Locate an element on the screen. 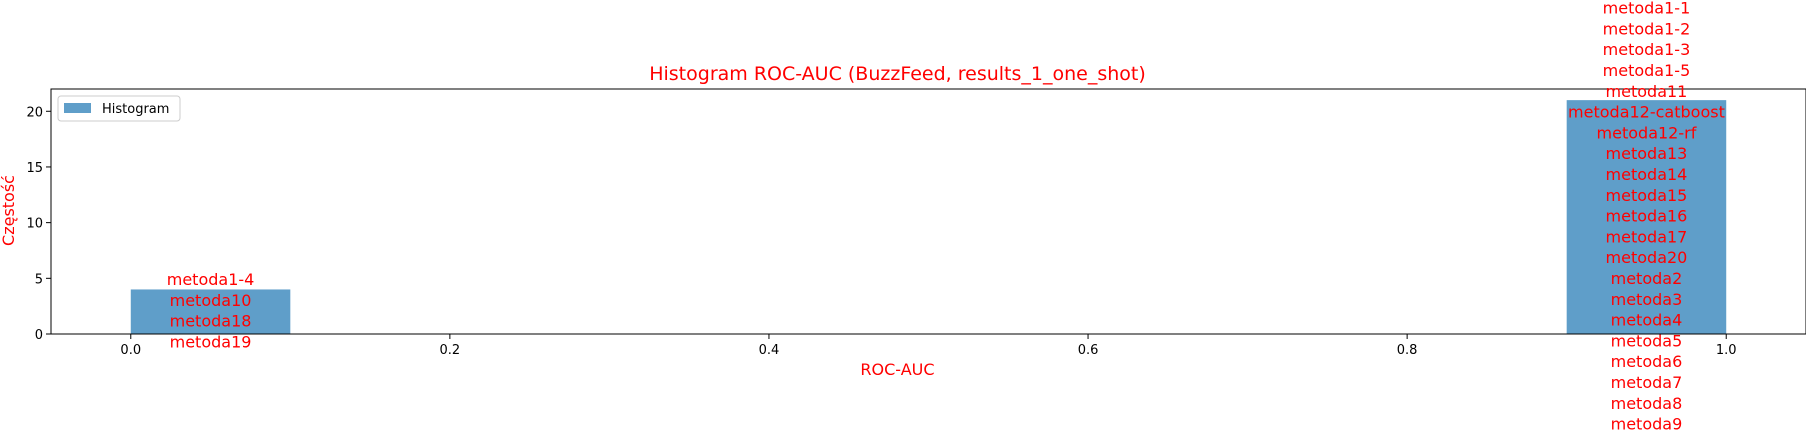 This screenshot has height=434, width=1806. bar-method-label: metoda1-3 is located at coordinates (1647, 49).